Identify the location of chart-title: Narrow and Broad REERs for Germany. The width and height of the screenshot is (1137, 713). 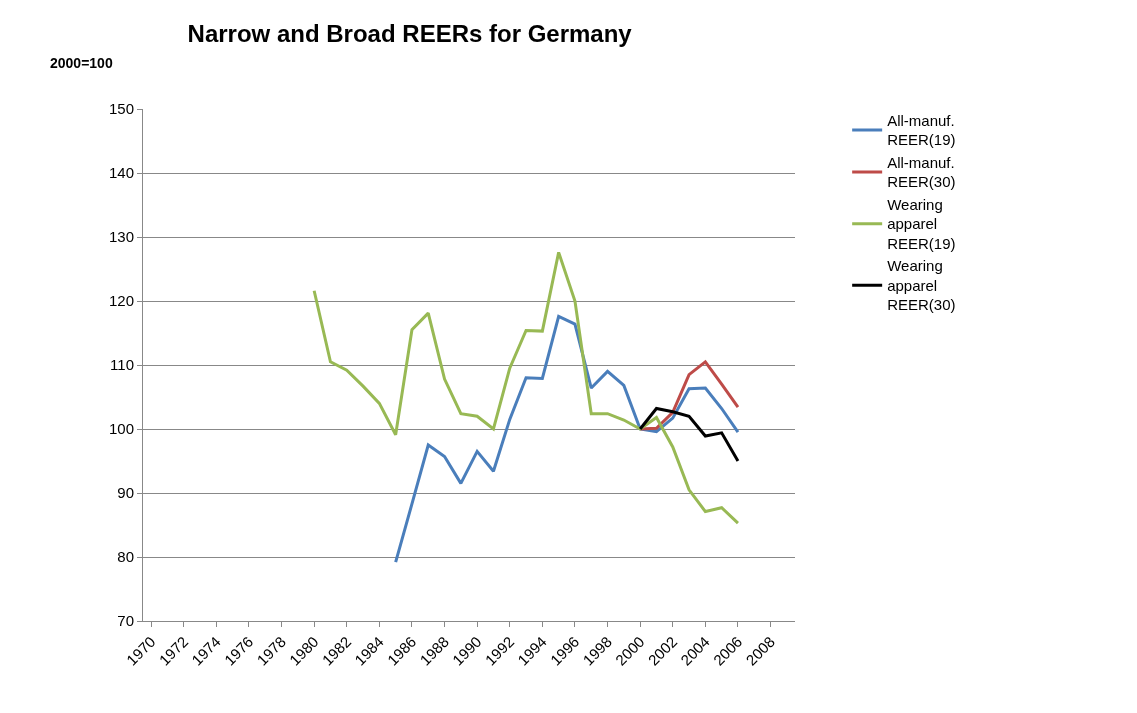
(410, 33).